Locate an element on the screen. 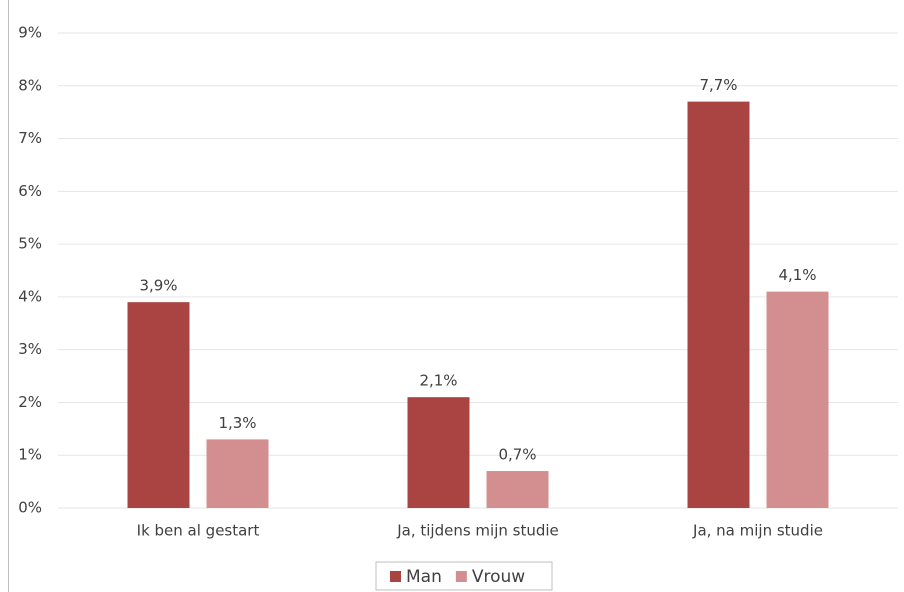  legend-label: Vrouw is located at coordinates (498, 577).